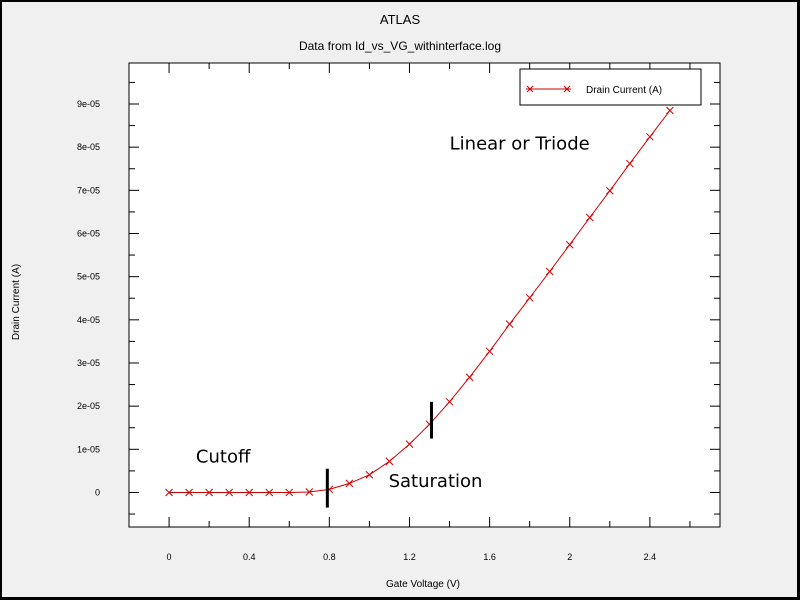 The image size is (800, 600). What do you see at coordinates (400, 19) in the screenshot?
I see `chart-title: ATLAS` at bounding box center [400, 19].